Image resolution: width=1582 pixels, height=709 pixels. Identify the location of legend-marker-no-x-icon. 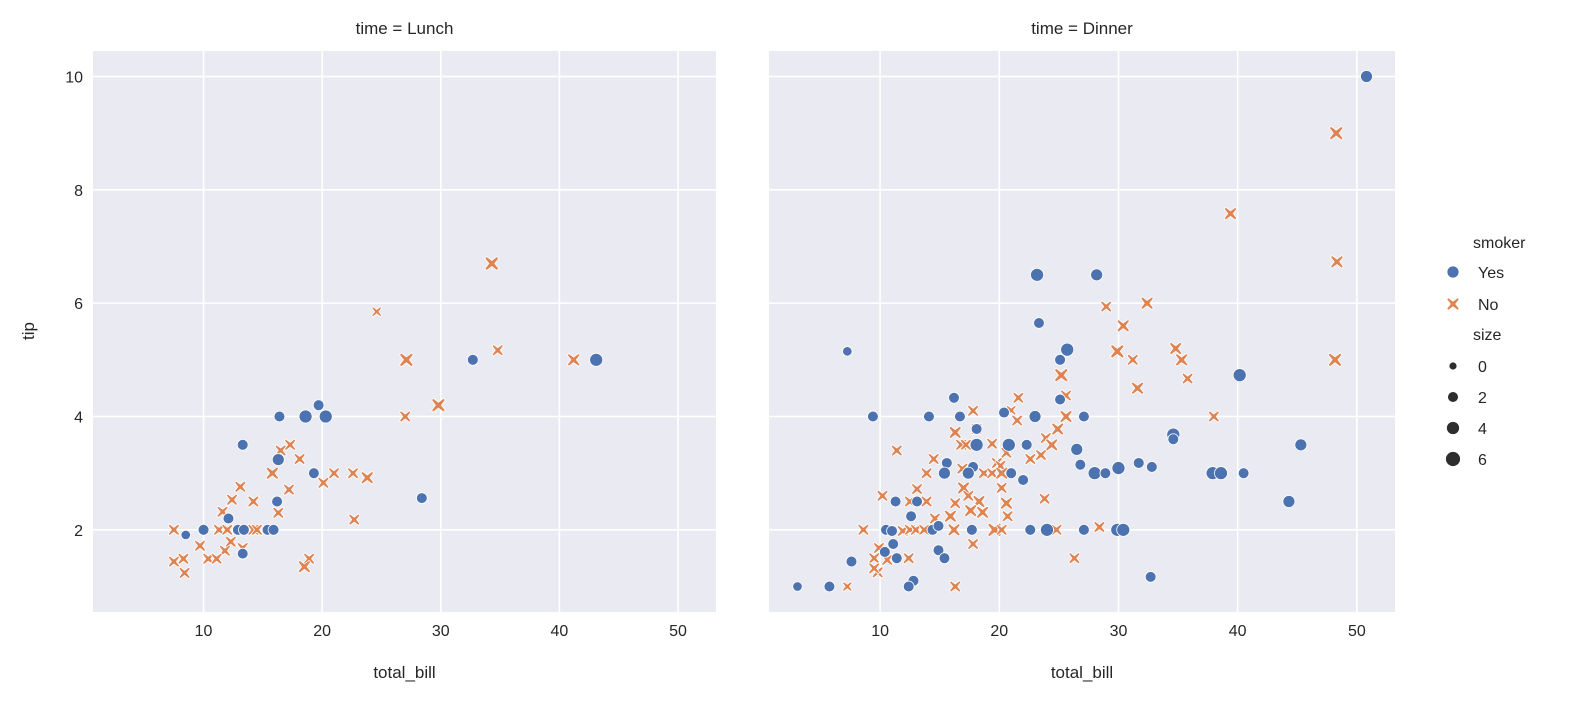
(1453, 304).